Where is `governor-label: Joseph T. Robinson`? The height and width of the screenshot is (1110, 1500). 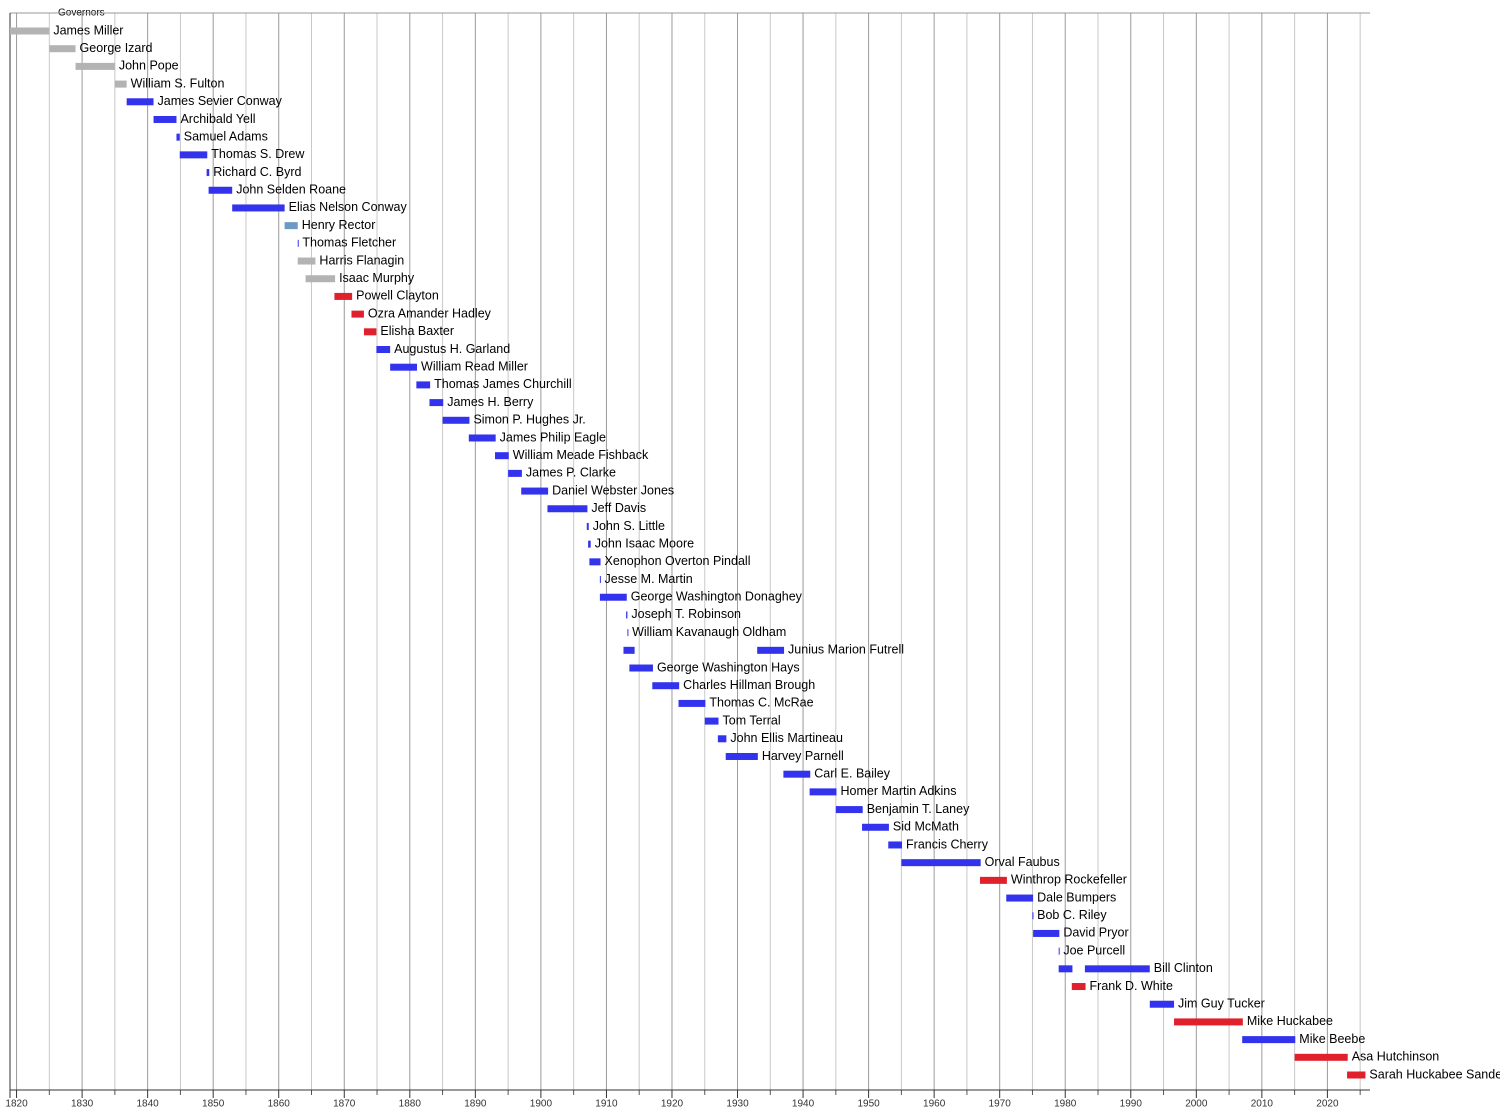 governor-label: Joseph T. Robinson is located at coordinates (686, 614).